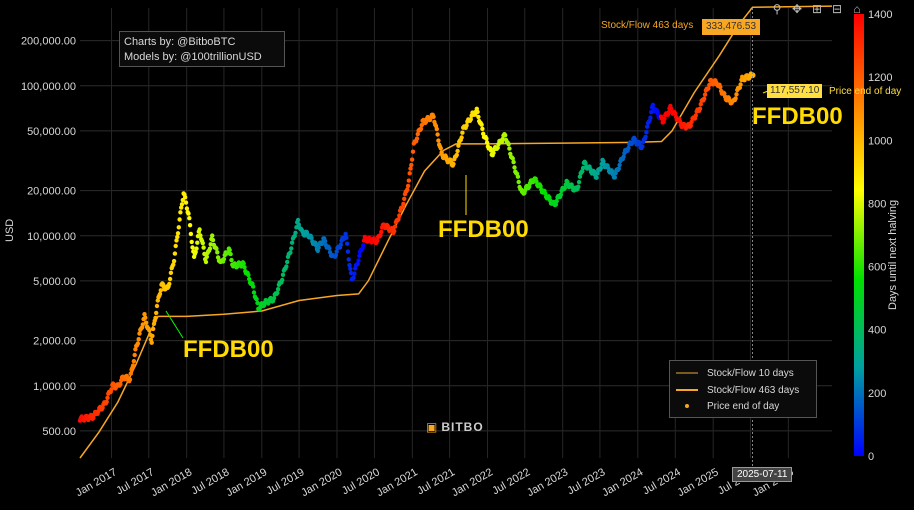 The width and height of the screenshot is (914, 510). I want to click on x-tick-label: Jul 2020, so click(361, 481).